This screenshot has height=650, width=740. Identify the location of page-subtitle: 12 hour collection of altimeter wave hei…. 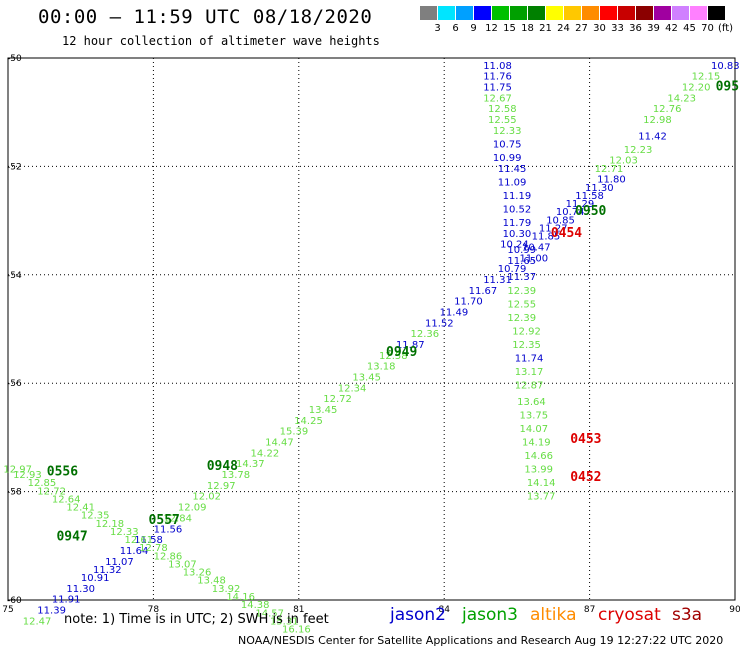
(221, 41).